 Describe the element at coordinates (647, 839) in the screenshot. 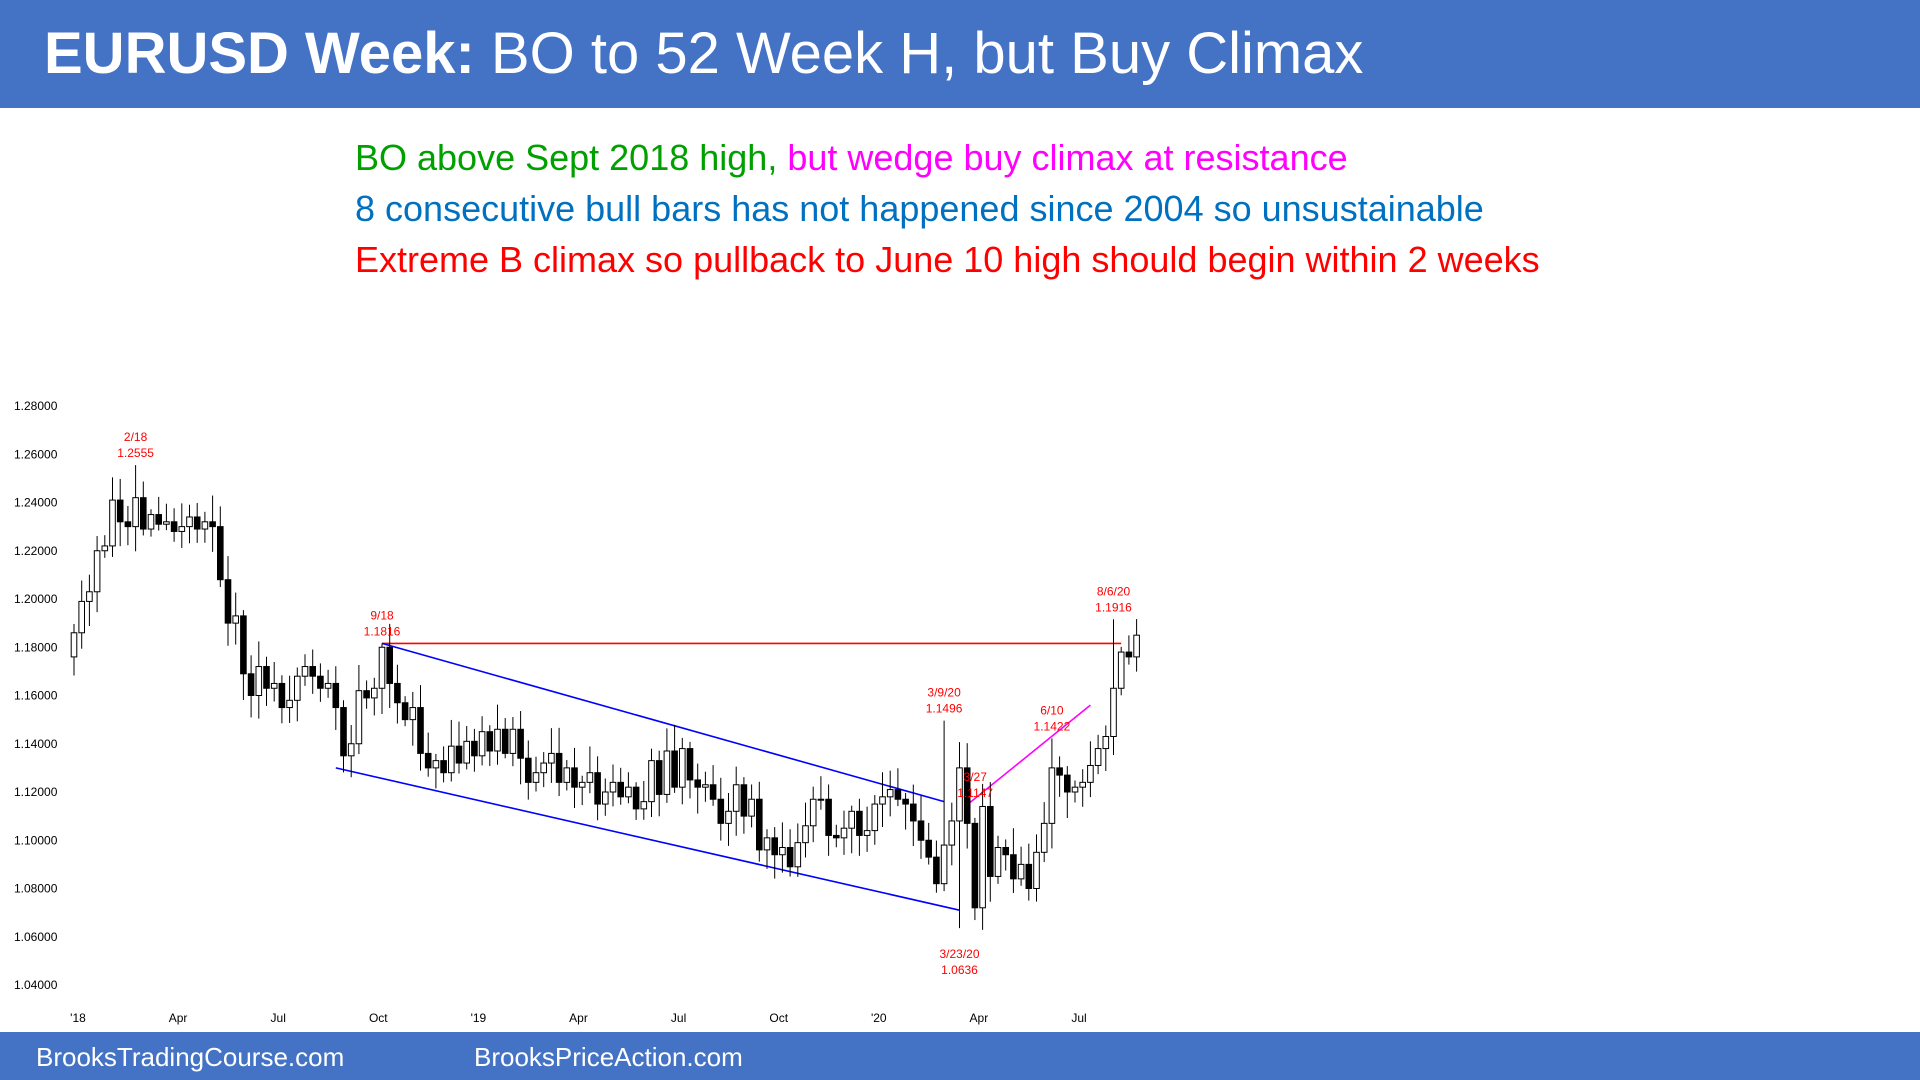

I see `channel-bottom-line` at that location.